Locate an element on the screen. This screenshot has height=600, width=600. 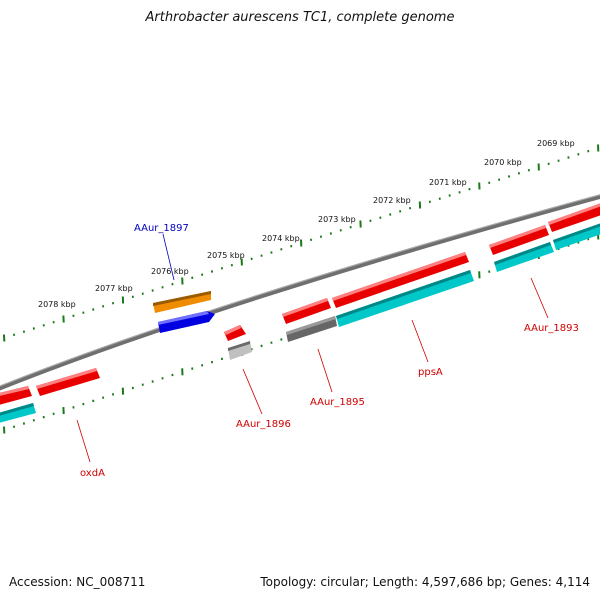
feature-aaur1896-gene is located at coordinates (235, 333).